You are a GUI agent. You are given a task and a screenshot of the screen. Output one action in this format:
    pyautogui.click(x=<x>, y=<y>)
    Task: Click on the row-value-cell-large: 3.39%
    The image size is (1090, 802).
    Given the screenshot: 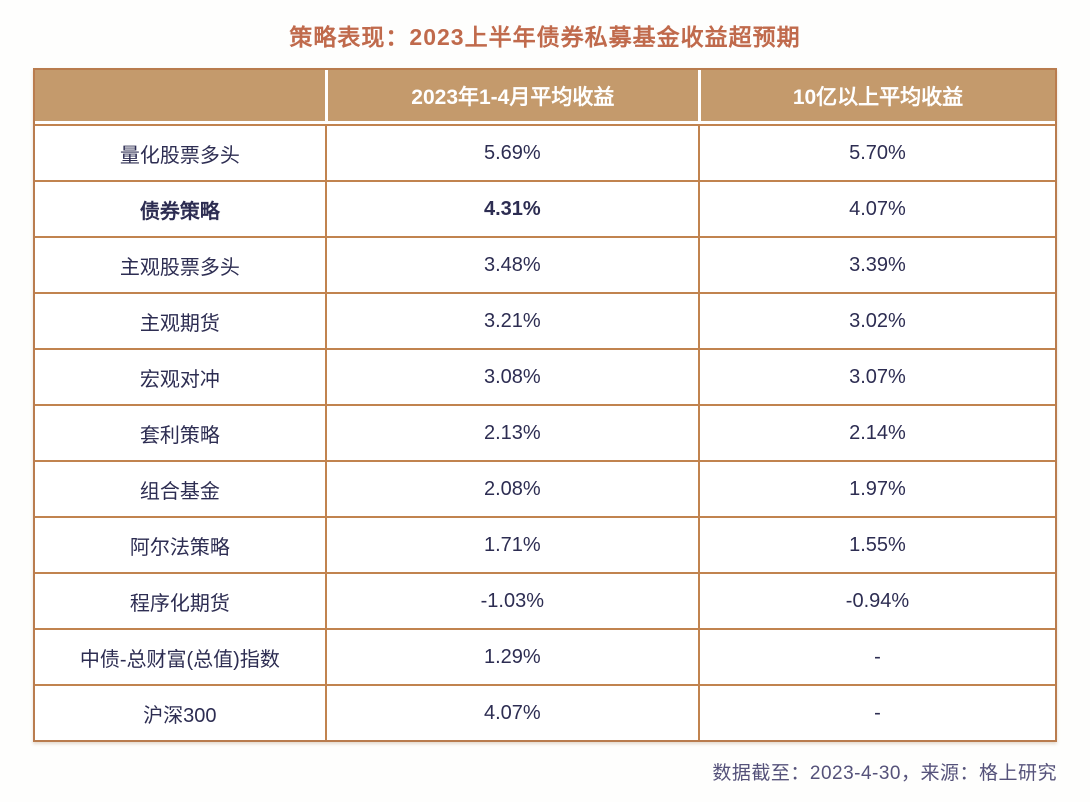 What is the action you would take?
    pyautogui.click(x=876, y=264)
    